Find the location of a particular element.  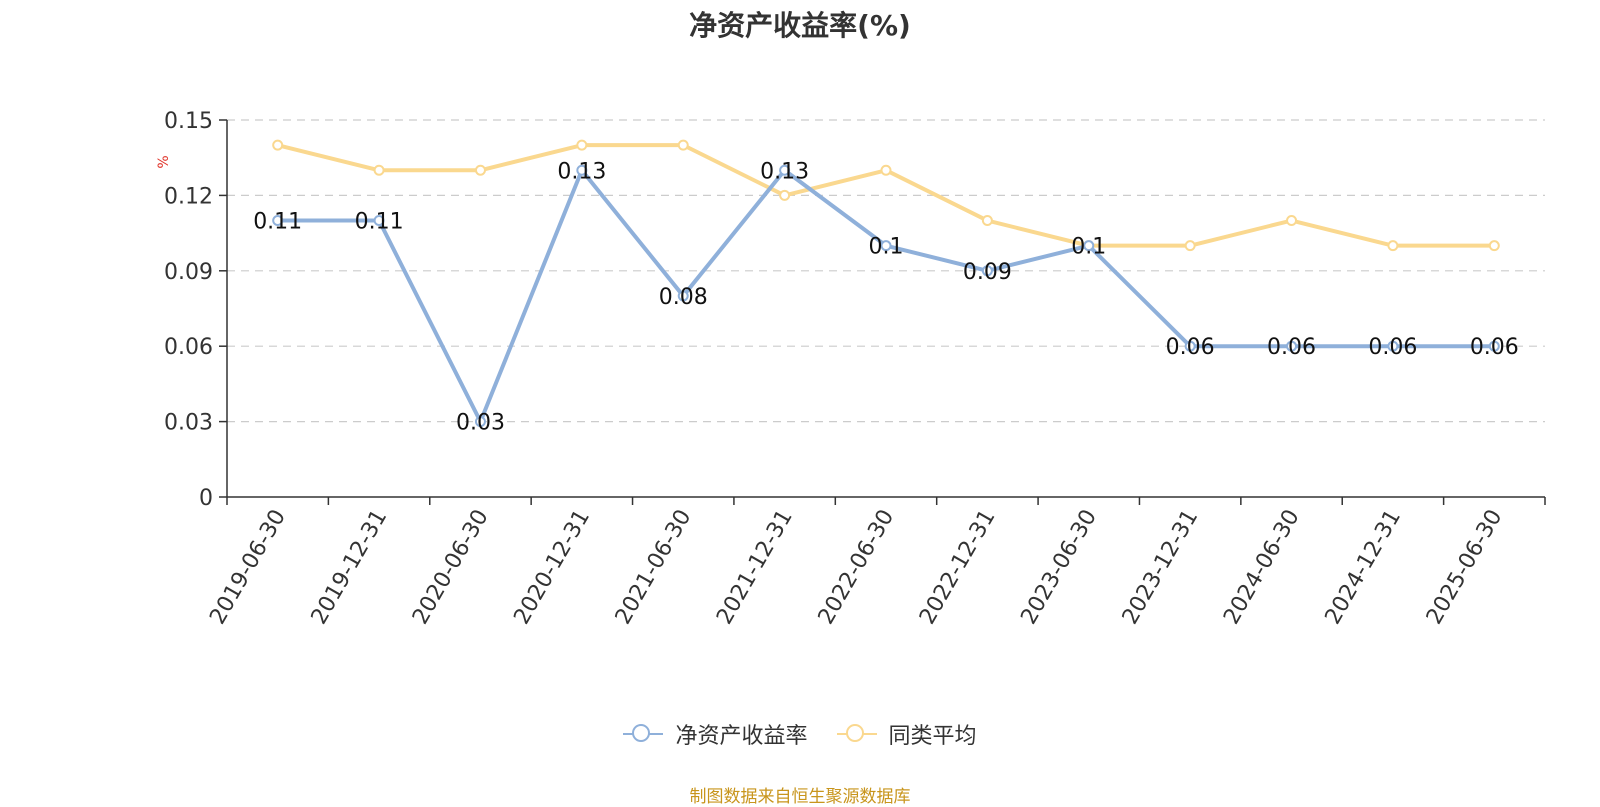

y-tick-label: 0.03 is located at coordinates (188, 423).